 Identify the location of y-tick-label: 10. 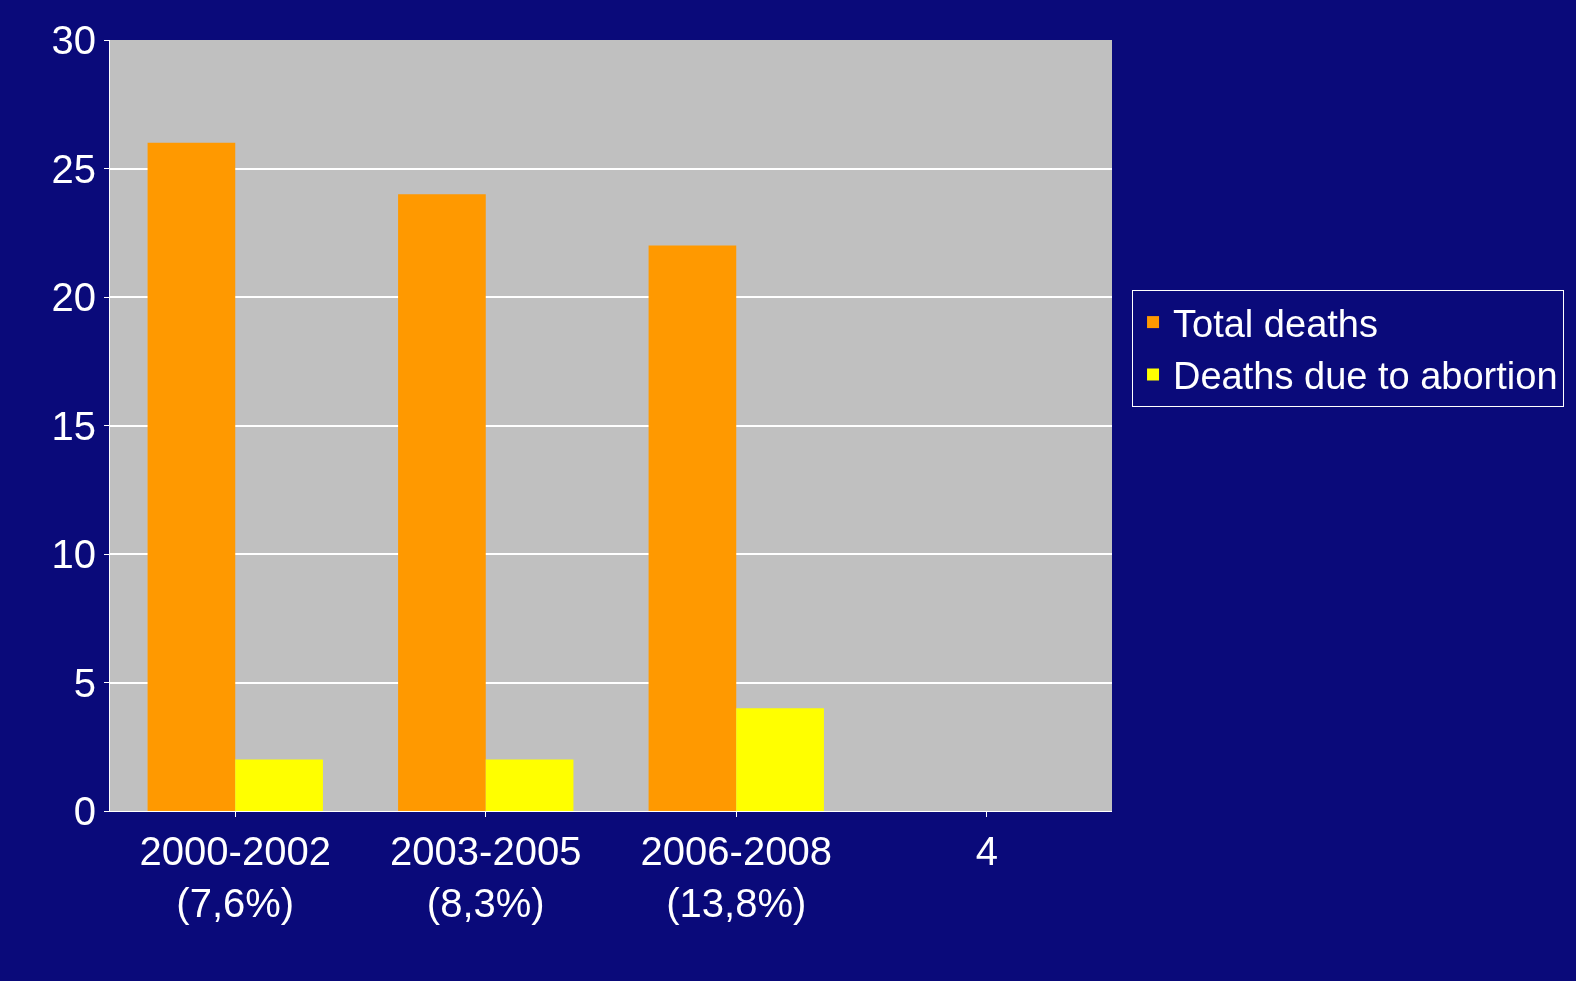
(73, 554).